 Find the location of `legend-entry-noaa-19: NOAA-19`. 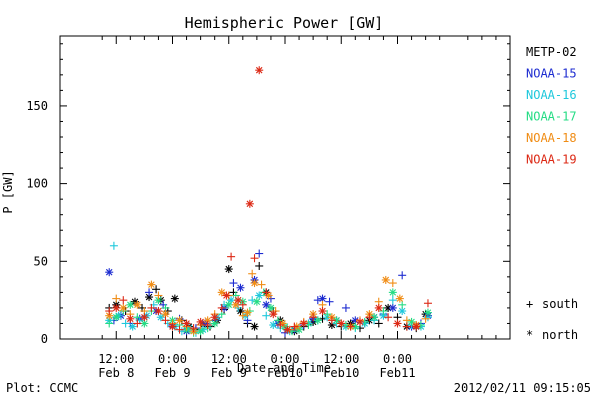

legend-entry-noaa-19: NOAA-19 is located at coordinates (551, 160).